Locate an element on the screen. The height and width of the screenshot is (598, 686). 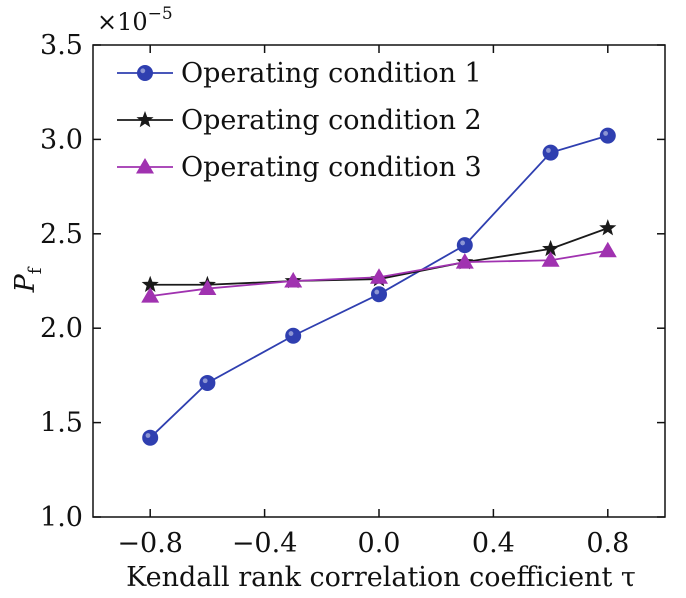
y-tick-label: 3.5 is located at coordinates (61, 45).